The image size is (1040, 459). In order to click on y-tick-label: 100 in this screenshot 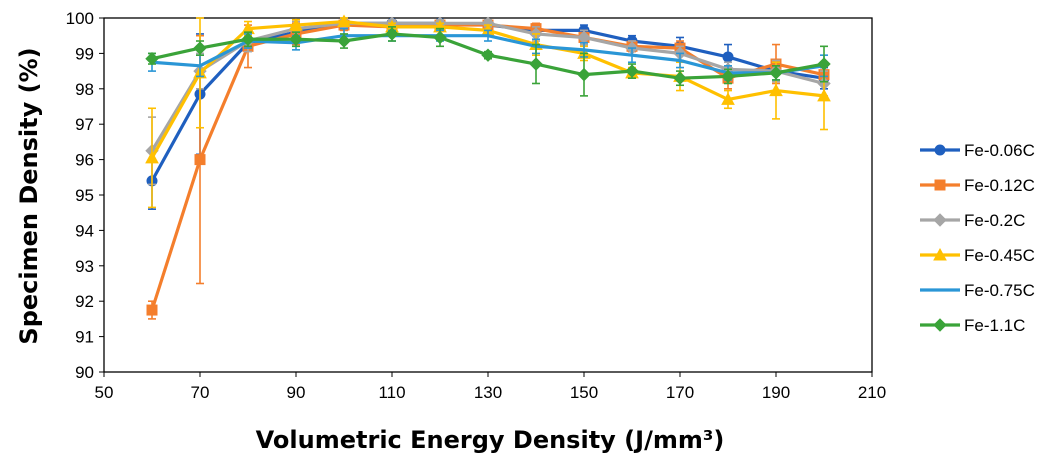, I will do `click(80, 18)`.